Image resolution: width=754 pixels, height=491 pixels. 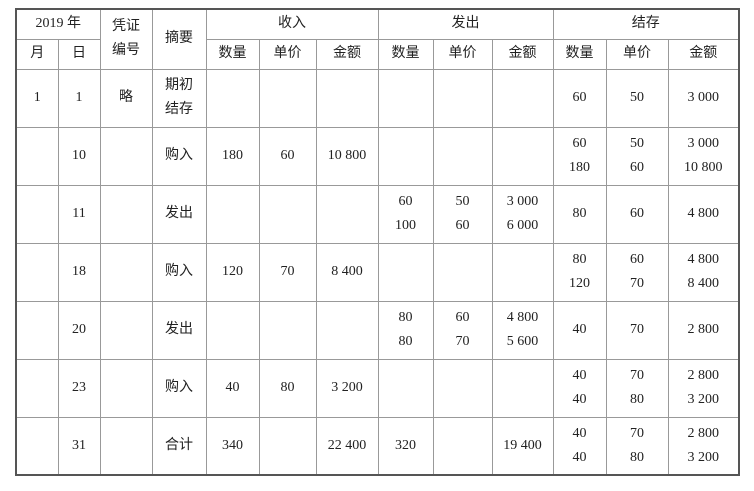 What do you see at coordinates (646, 24) in the screenshot?
I see `balance-header: 结存` at bounding box center [646, 24].